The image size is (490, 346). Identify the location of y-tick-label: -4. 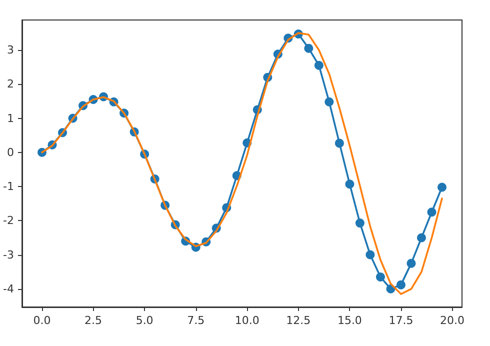
(8, 289).